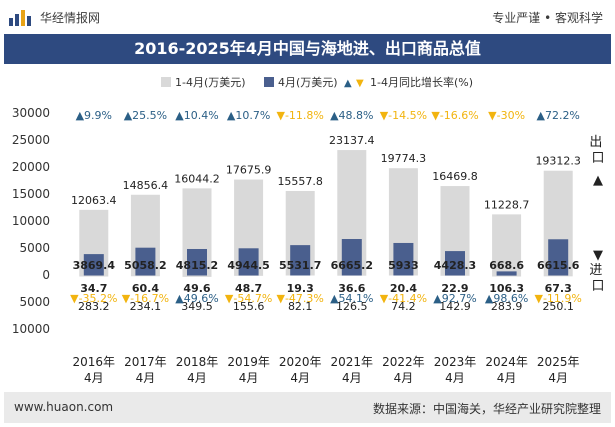 This screenshot has width=615, height=427. I want to click on import-arrow-down-icon: ▼, so click(598, 255).